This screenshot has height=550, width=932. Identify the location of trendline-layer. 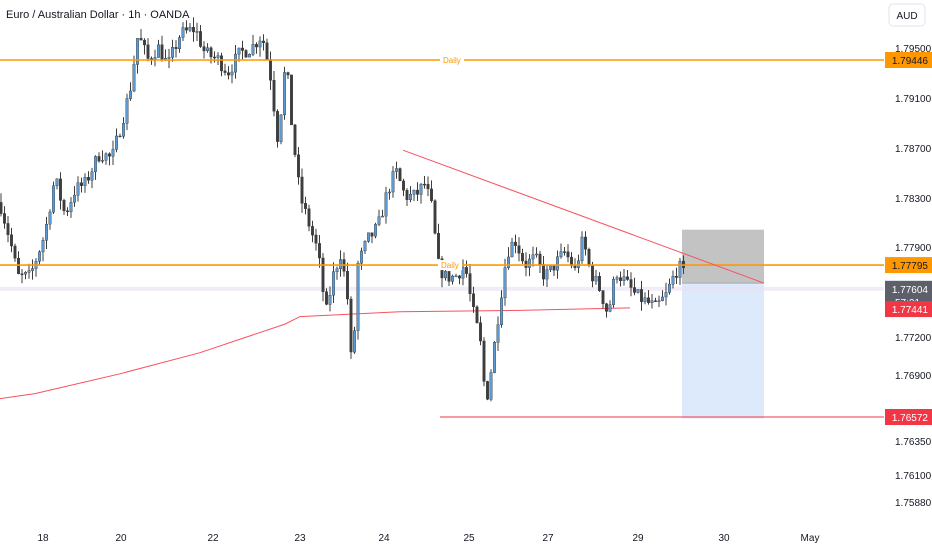
(583, 216).